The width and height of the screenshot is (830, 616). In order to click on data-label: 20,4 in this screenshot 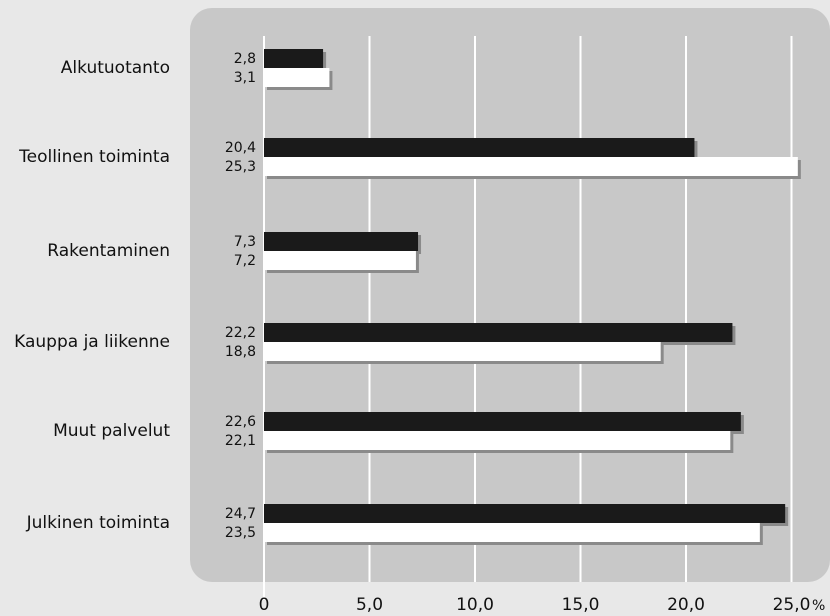, I will do `click(240, 148)`.